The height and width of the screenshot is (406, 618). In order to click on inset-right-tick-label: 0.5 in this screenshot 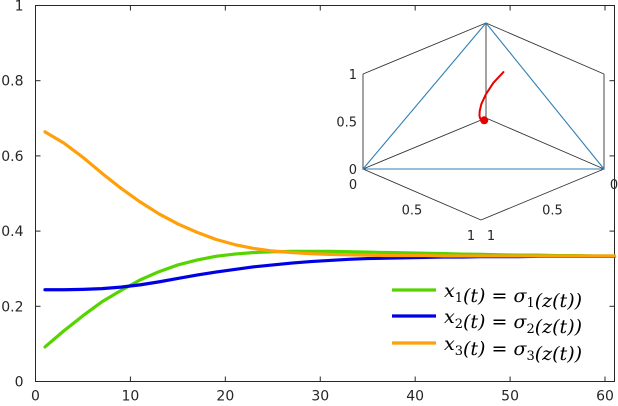, I will do `click(552, 211)`.